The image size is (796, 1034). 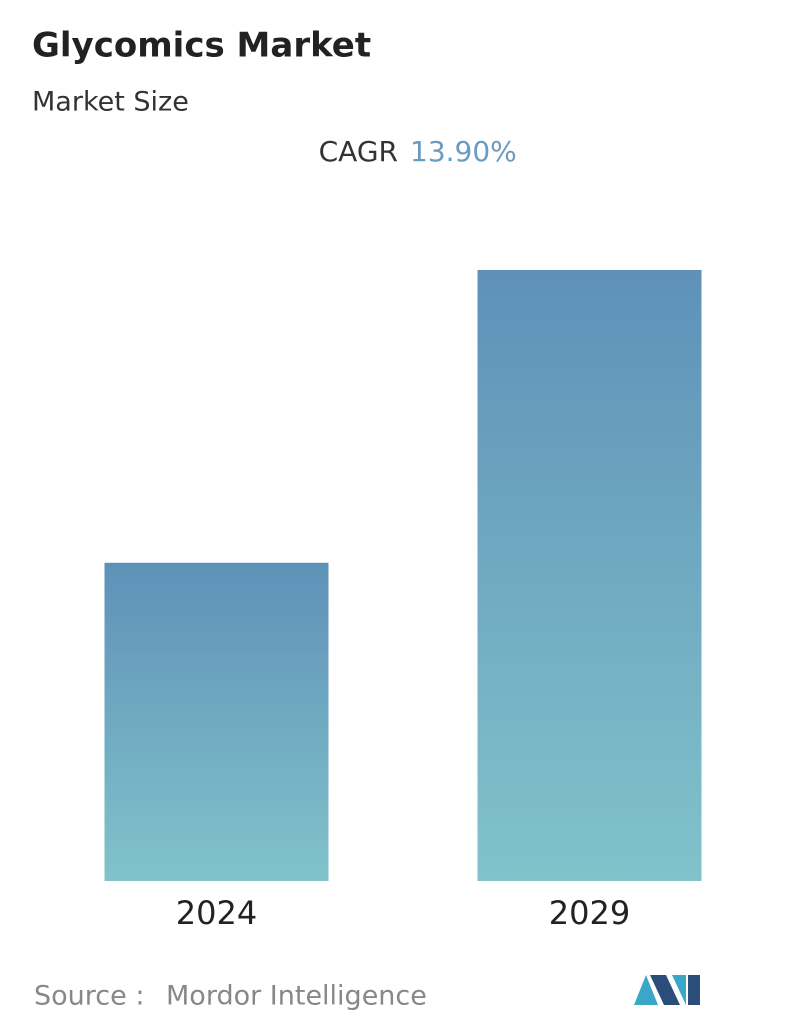 What do you see at coordinates (667, 990) in the screenshot?
I see `logo` at bounding box center [667, 990].